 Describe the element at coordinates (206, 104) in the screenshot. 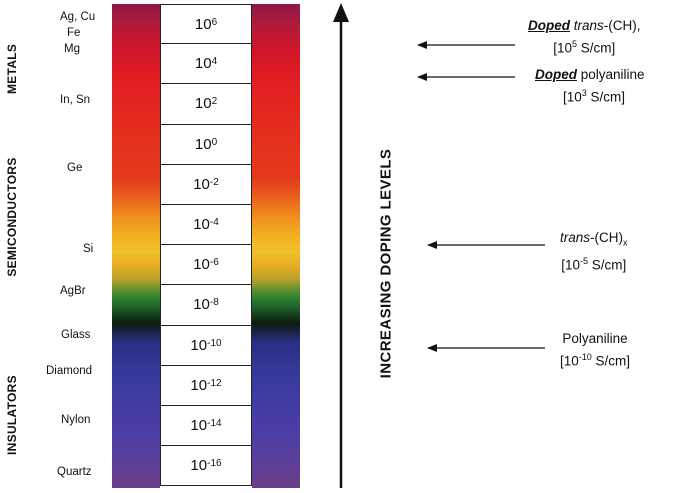

I see `scale-cell: 10 2` at that location.